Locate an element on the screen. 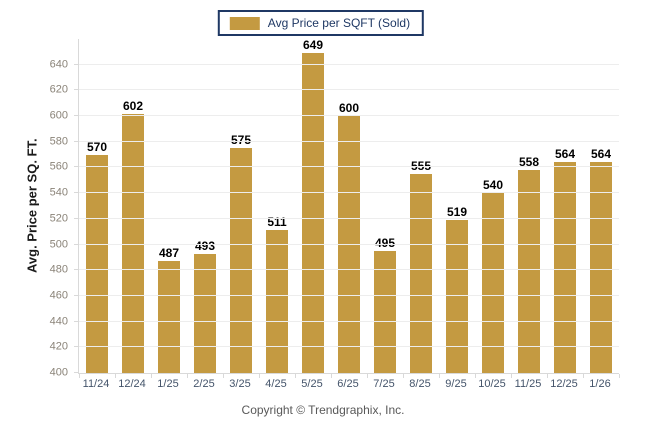 This screenshot has width=646, height=434. bar-cell: 540 is located at coordinates (493, 206).